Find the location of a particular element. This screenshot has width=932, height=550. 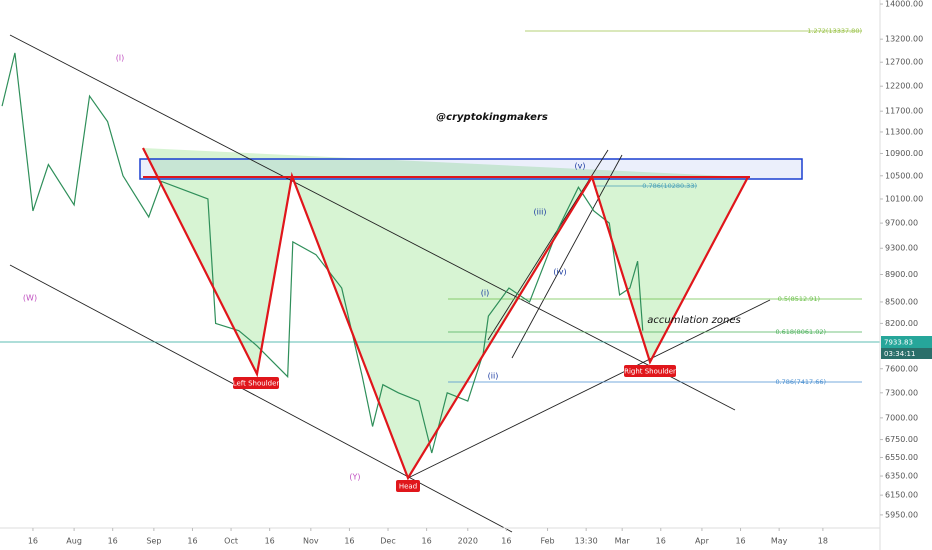

x-tick-label: May is located at coordinates (779, 541).